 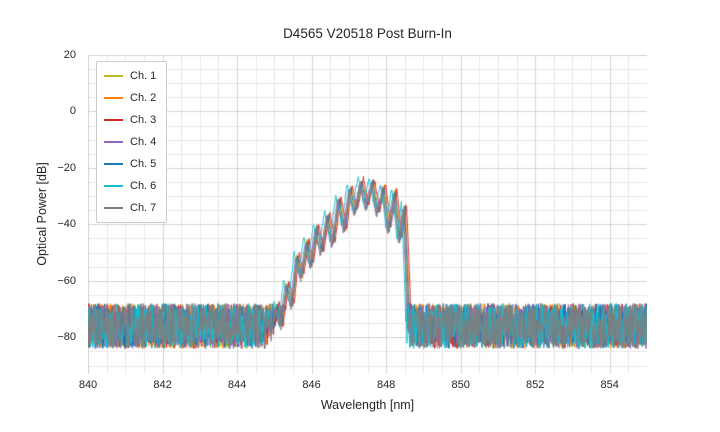 What do you see at coordinates (66, 280) in the screenshot?
I see `y-tick-label: −60` at bounding box center [66, 280].